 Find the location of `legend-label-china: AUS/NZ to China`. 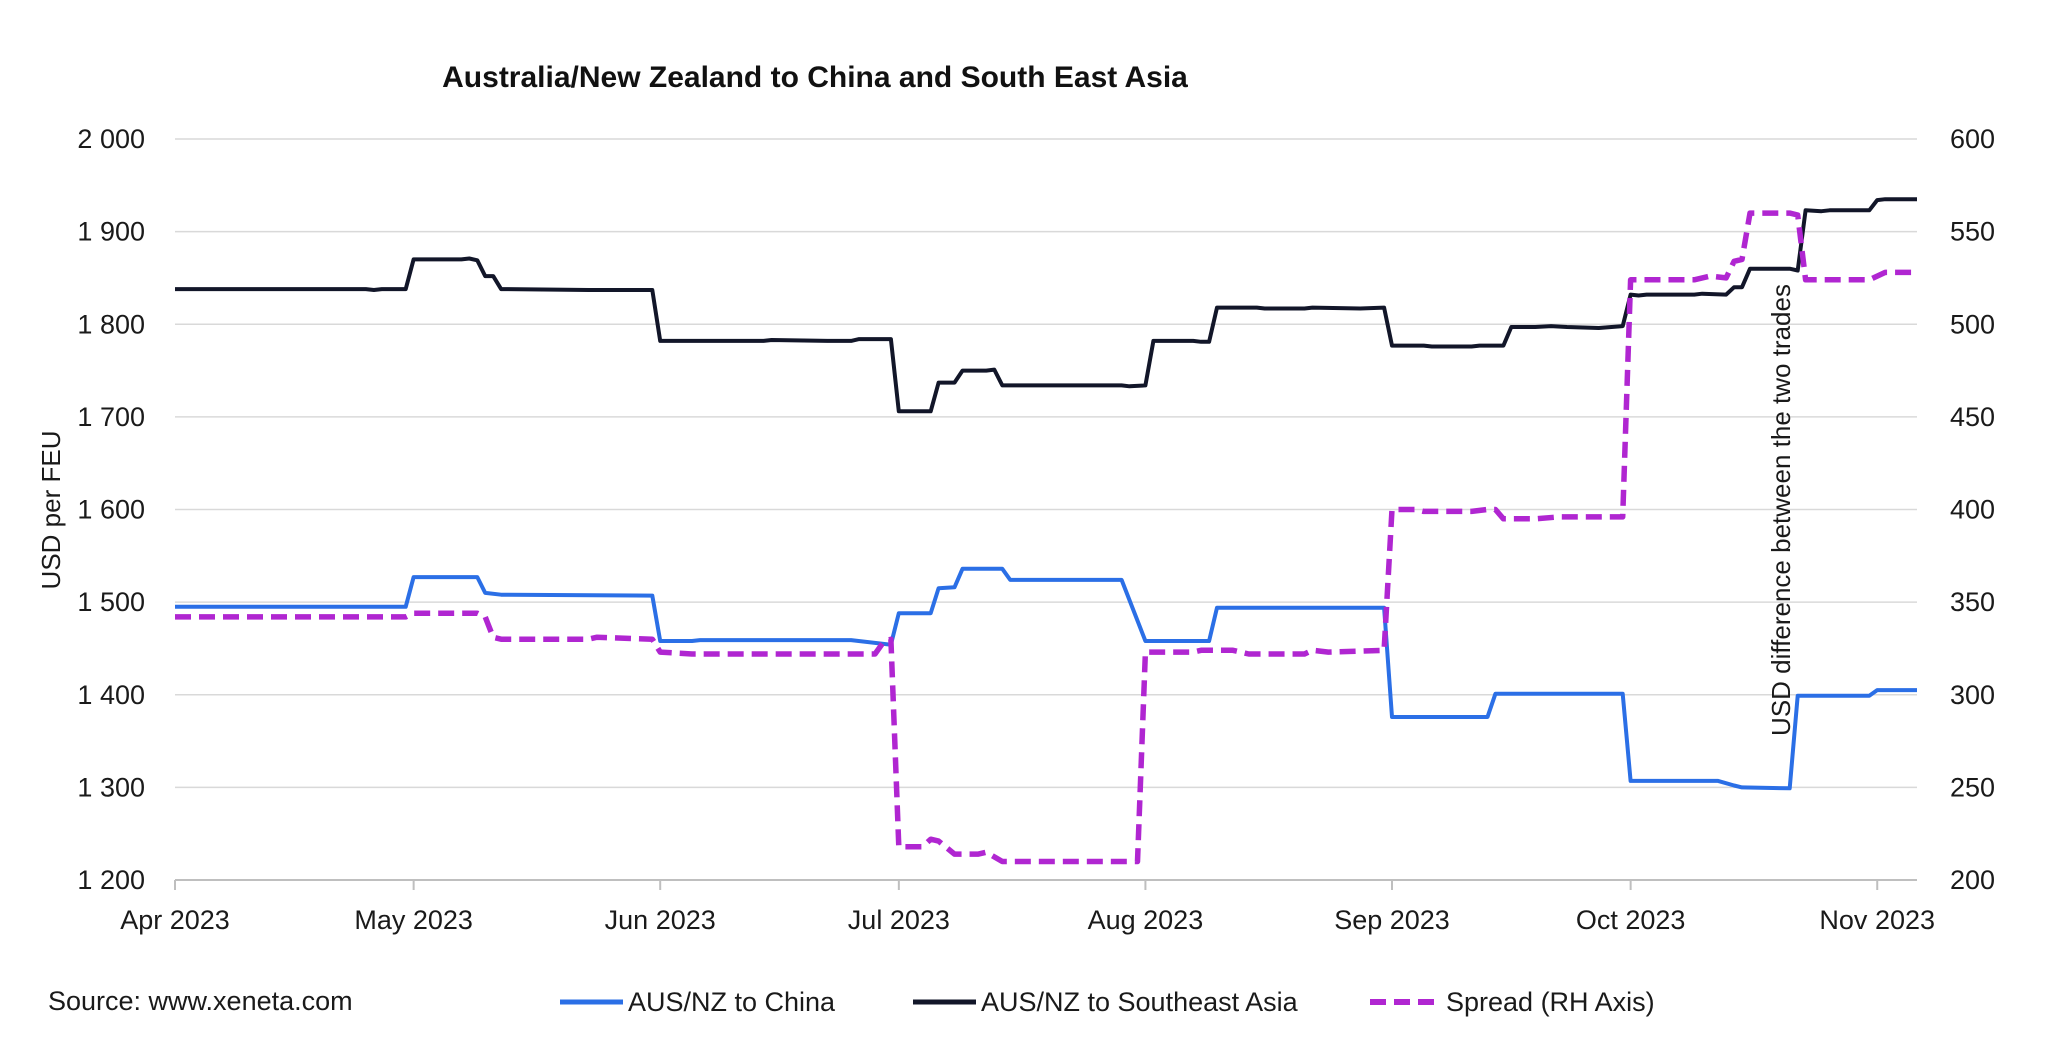

legend-label-china: AUS/NZ to China is located at coordinates (732, 1002).